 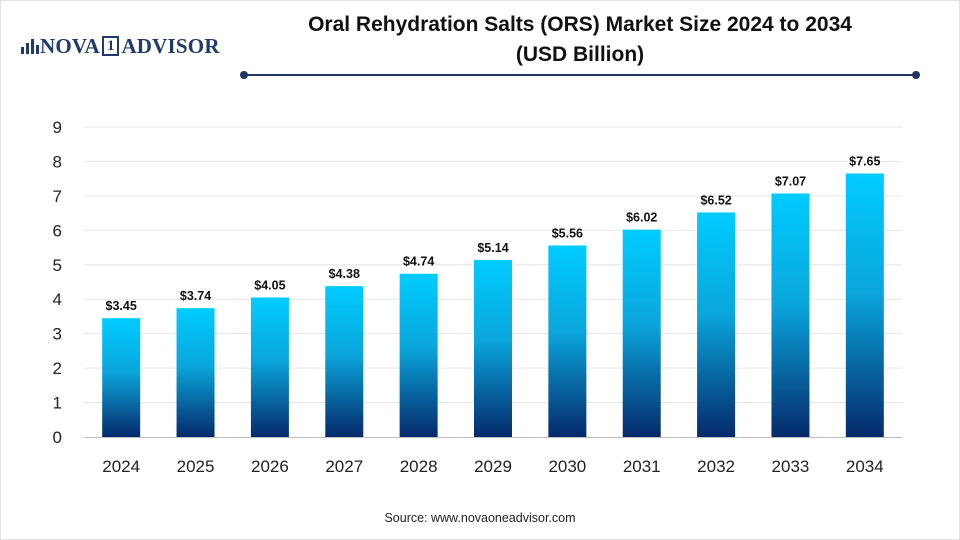 I want to click on y-tick-label: 7, so click(x=57, y=196).